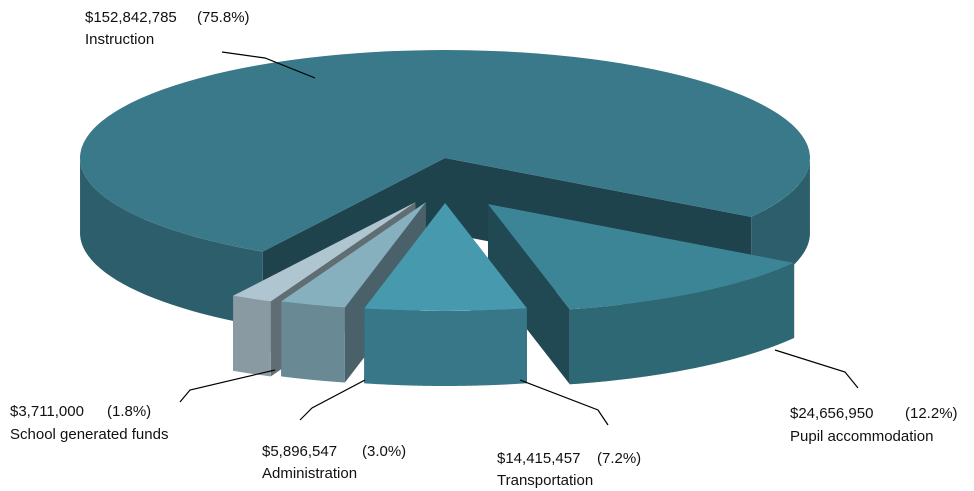 This screenshot has width=974, height=491. What do you see at coordinates (299, 451) in the screenshot?
I see `value-label: $5,896,547` at bounding box center [299, 451].